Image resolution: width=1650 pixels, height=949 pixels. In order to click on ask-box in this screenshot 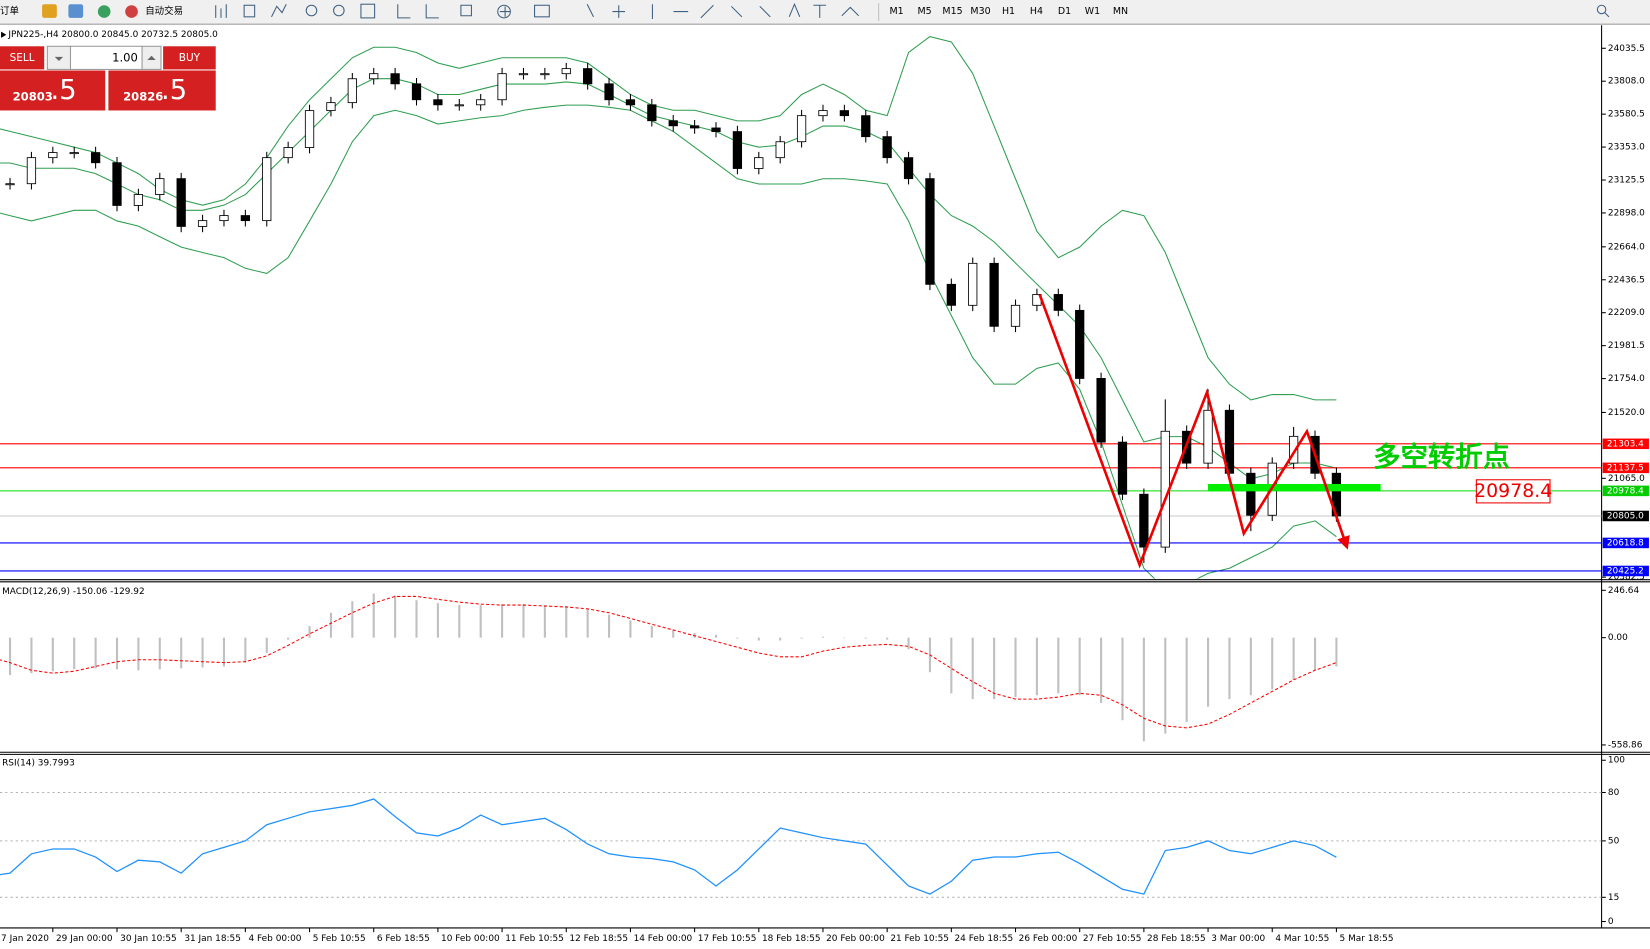, I will do `click(162, 90)`.